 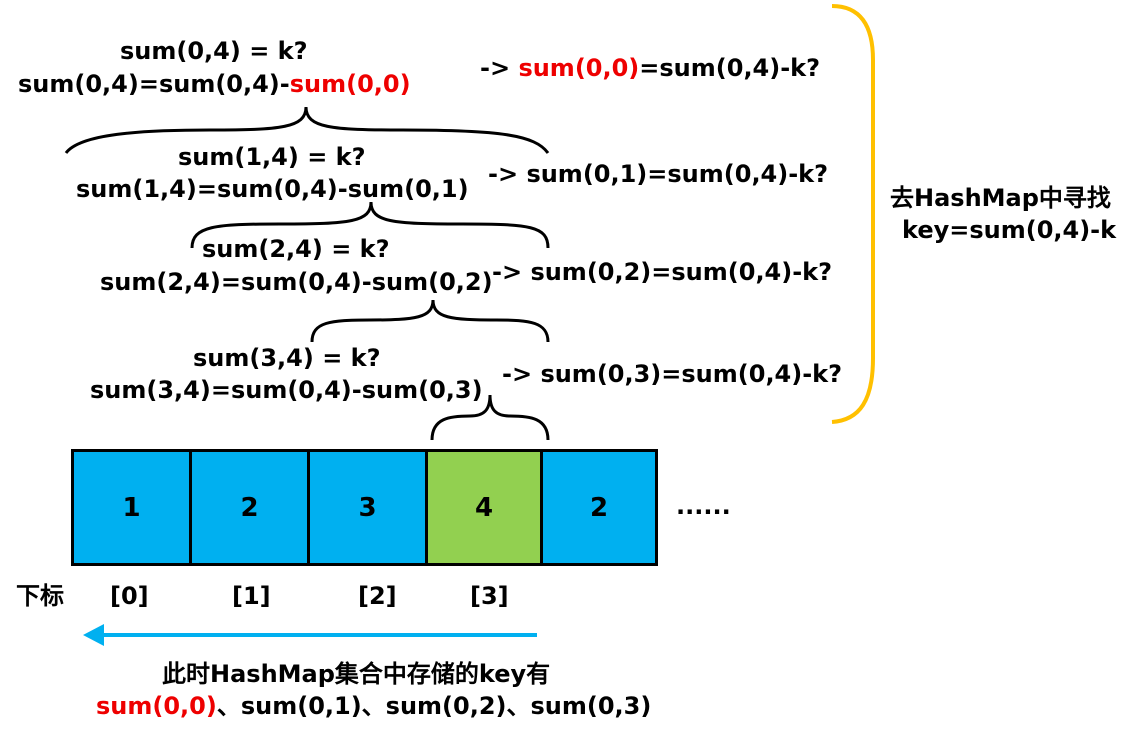 I want to click on array-cell-3: 4, so click(x=484, y=507).